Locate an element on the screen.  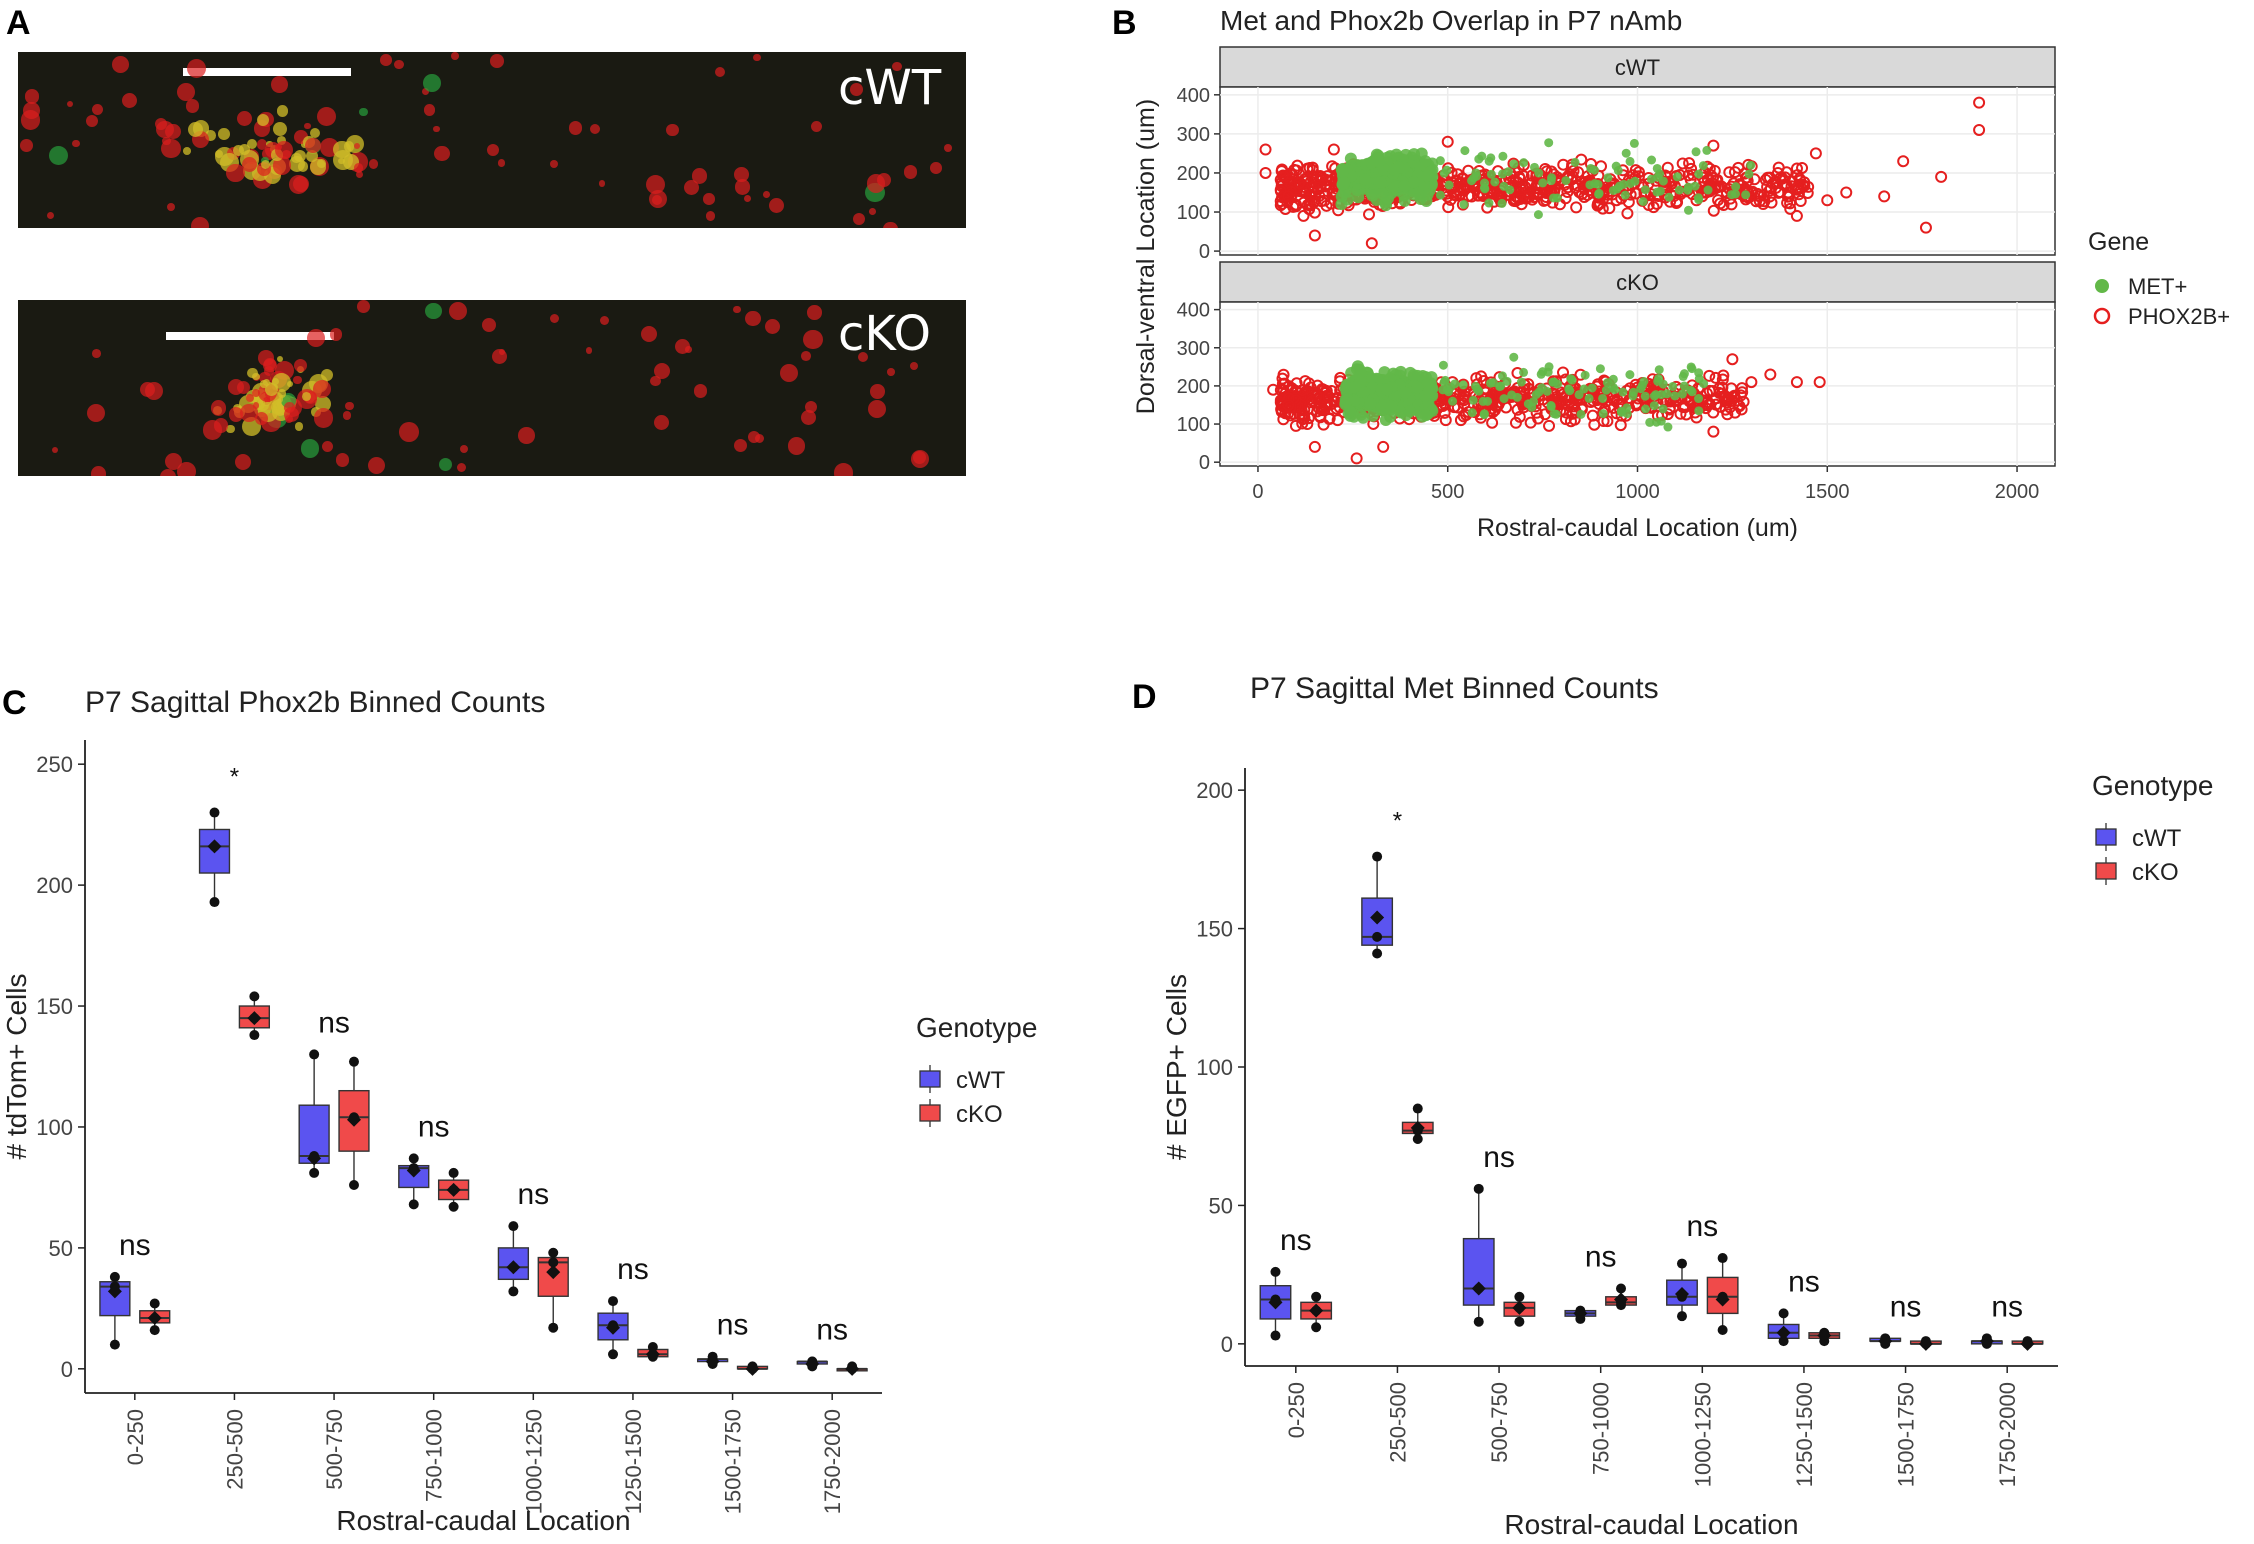
facet-strip is located at coordinates (1637, 282).